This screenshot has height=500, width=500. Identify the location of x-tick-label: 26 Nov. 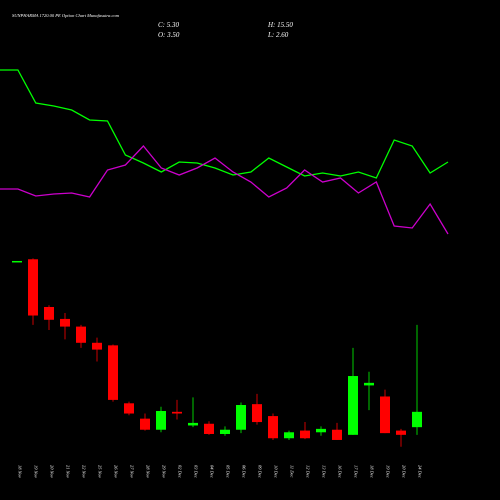
(116, 471).